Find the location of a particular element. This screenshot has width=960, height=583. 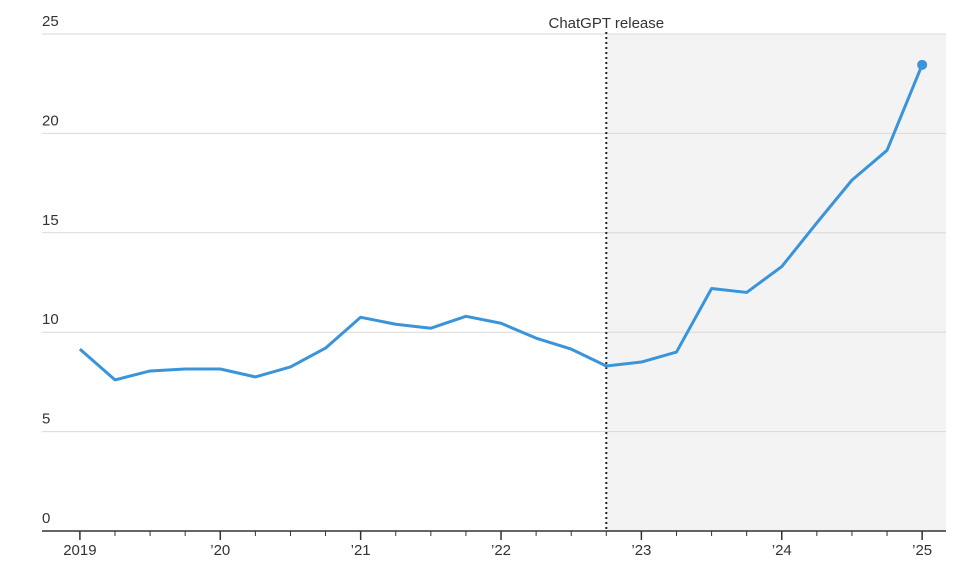

end-point is located at coordinates (922, 64).